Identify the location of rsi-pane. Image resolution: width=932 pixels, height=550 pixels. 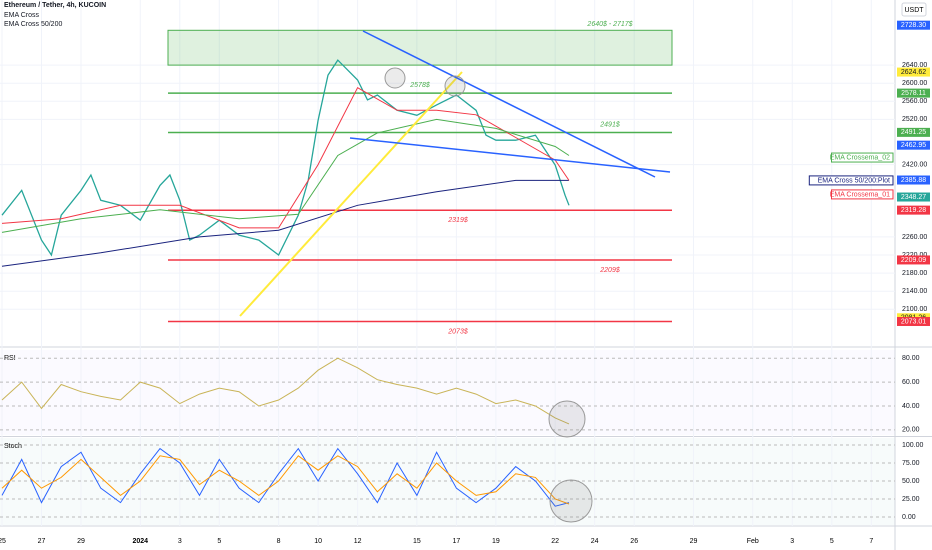
(447, 392).